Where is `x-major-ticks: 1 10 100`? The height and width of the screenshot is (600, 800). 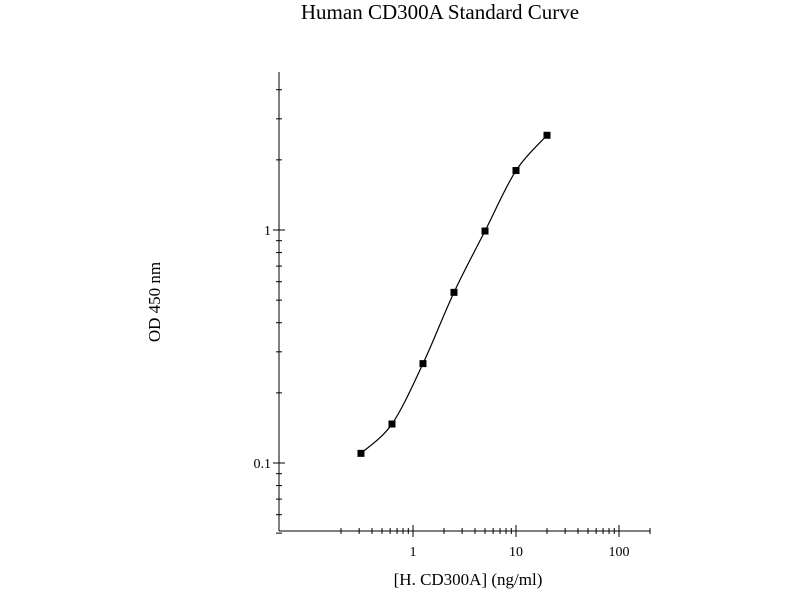 x-major-ticks: 1 10 100 is located at coordinates (520, 542).